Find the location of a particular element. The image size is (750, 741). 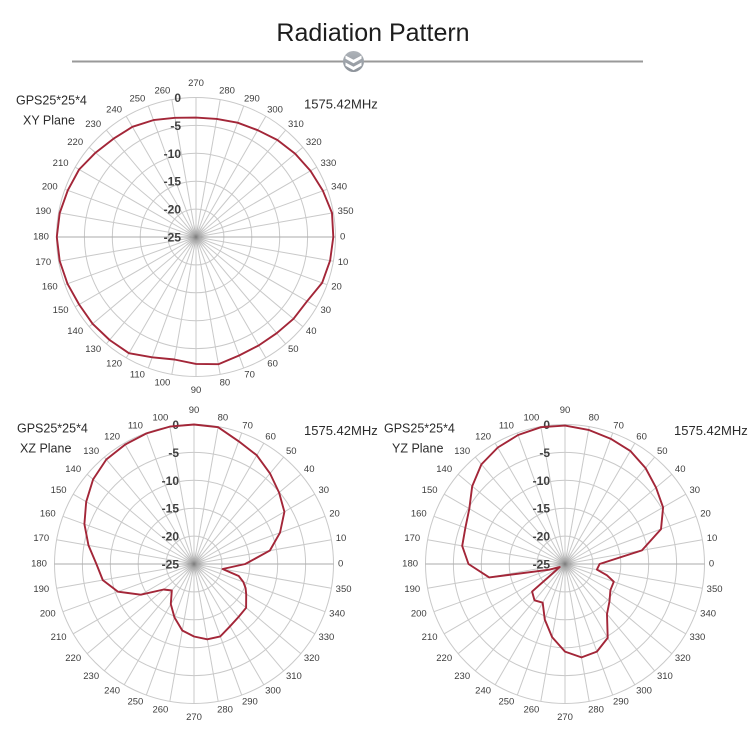

svg-text: 290 is located at coordinates (621, 701).